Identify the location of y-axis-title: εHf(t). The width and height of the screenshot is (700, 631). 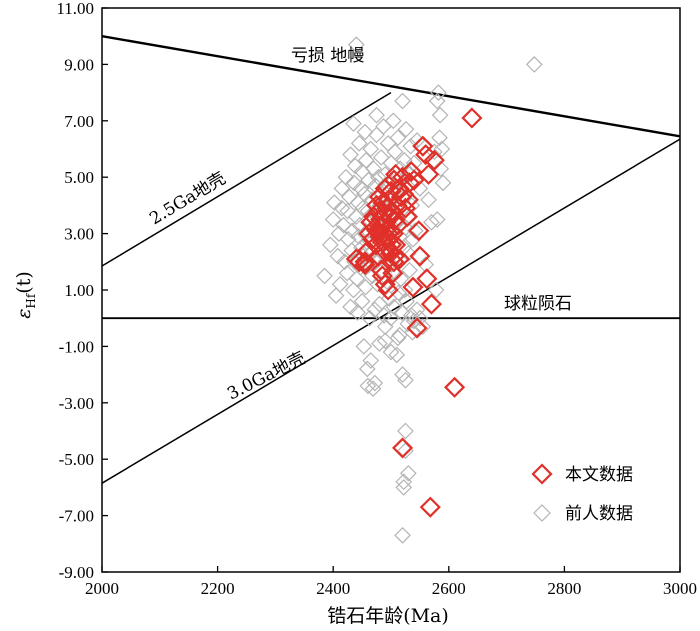
(25, 295).